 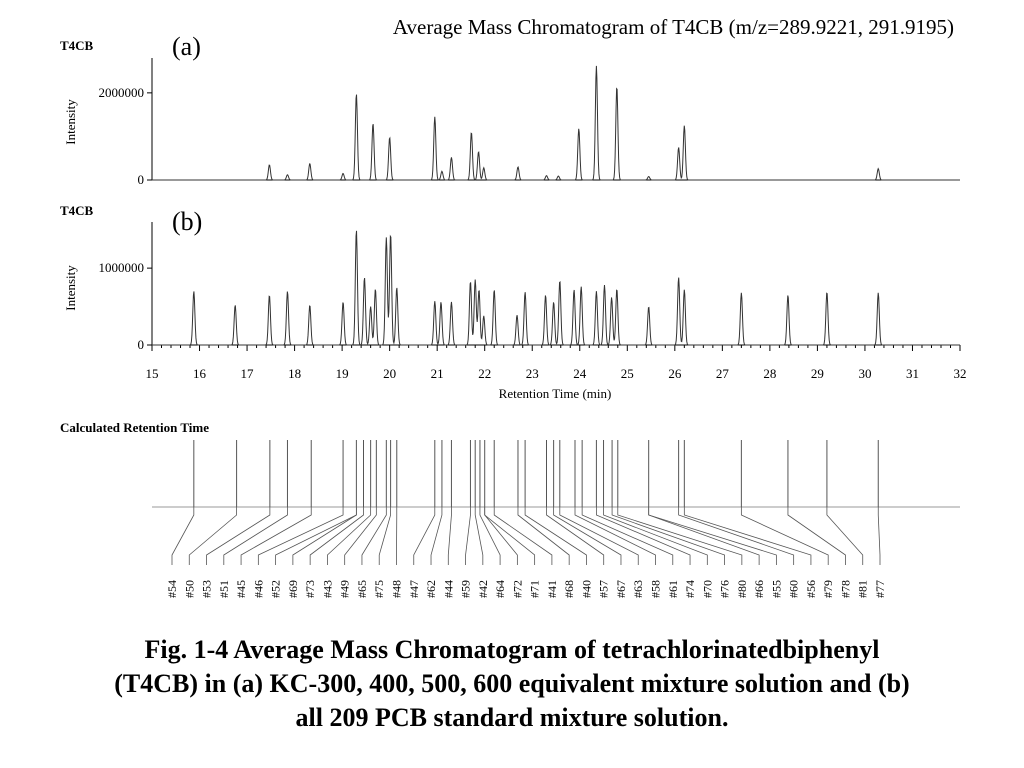 What do you see at coordinates (276, 589) in the screenshot?
I see `congener-label: #52` at bounding box center [276, 589].